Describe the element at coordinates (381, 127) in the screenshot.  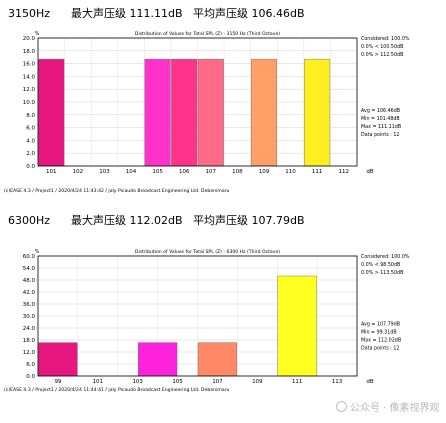
I see `stat-summary: Max = 111.11dB` at that location.